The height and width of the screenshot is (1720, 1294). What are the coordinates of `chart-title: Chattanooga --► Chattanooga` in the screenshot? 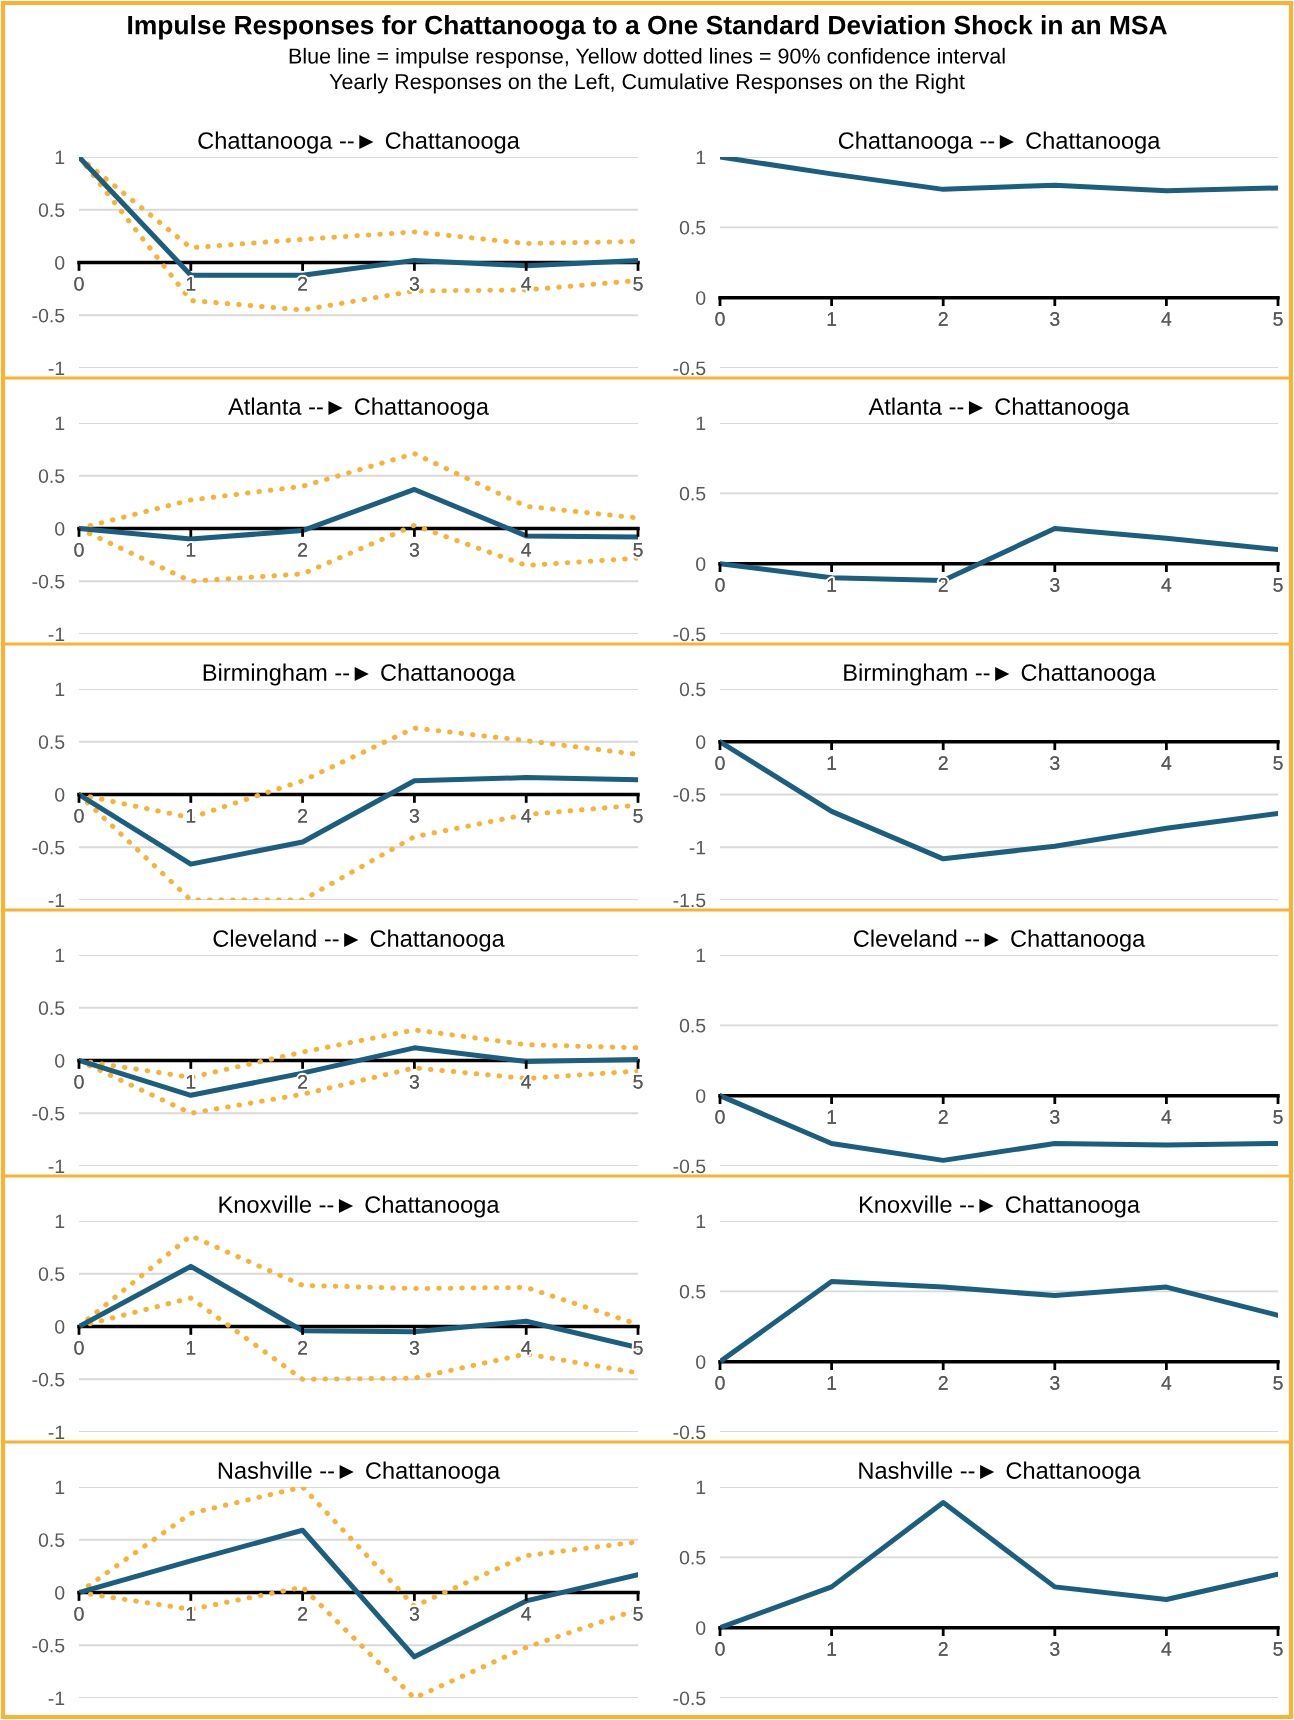 It's located at (999, 142).